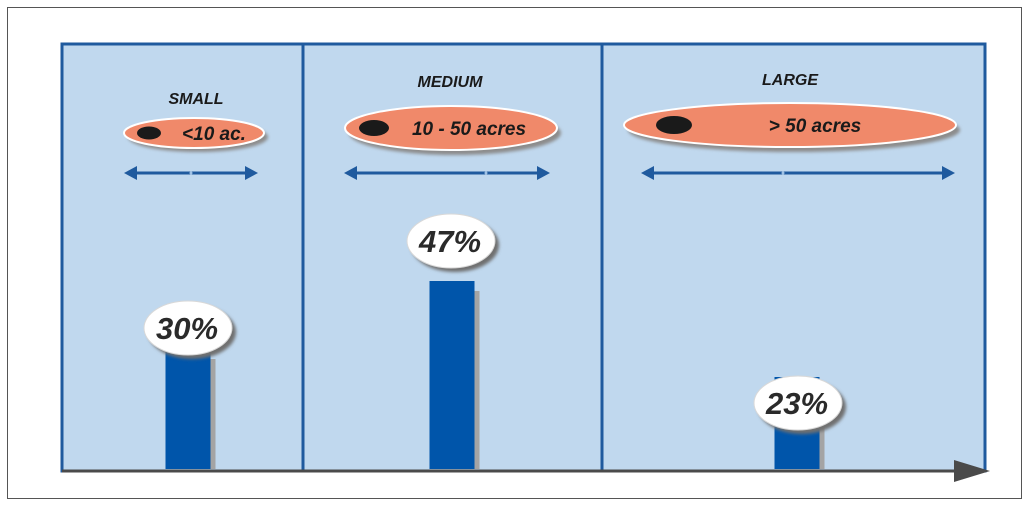 Image resolution: width=1029 pixels, height=506 pixels. What do you see at coordinates (451, 82) in the screenshot?
I see `category-label-medium: MEDIUM` at bounding box center [451, 82].